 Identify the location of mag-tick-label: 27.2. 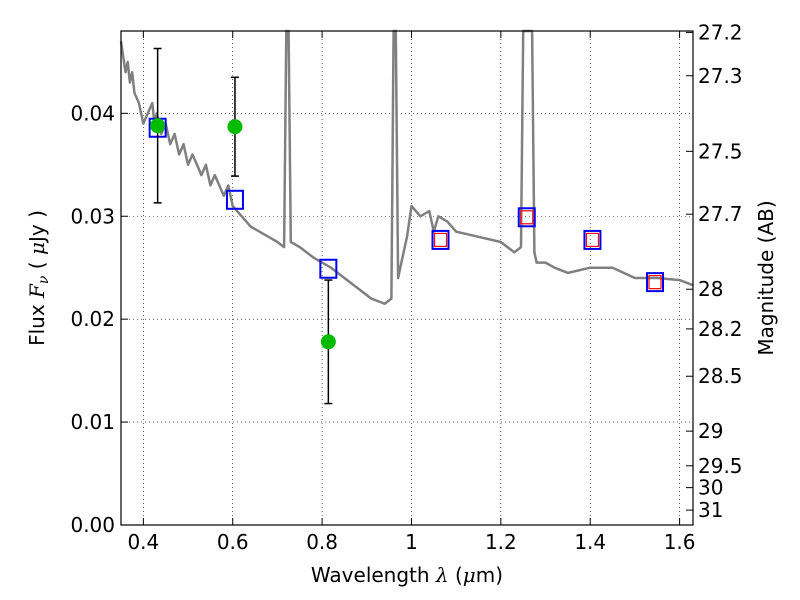
(720, 32).